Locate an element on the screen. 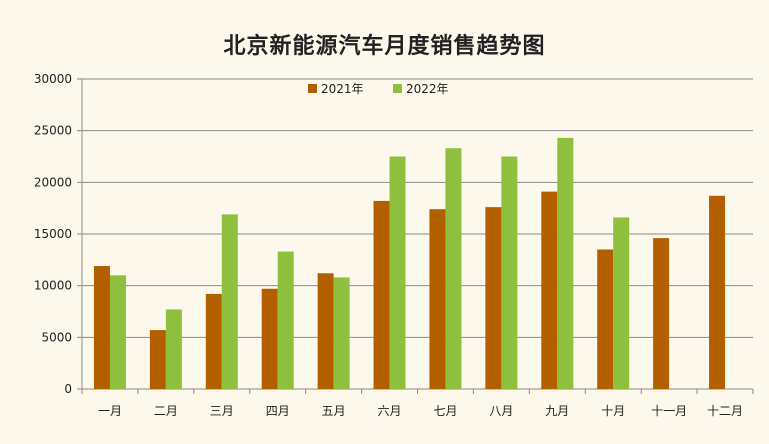  bar-2022年-二月 is located at coordinates (173, 349).